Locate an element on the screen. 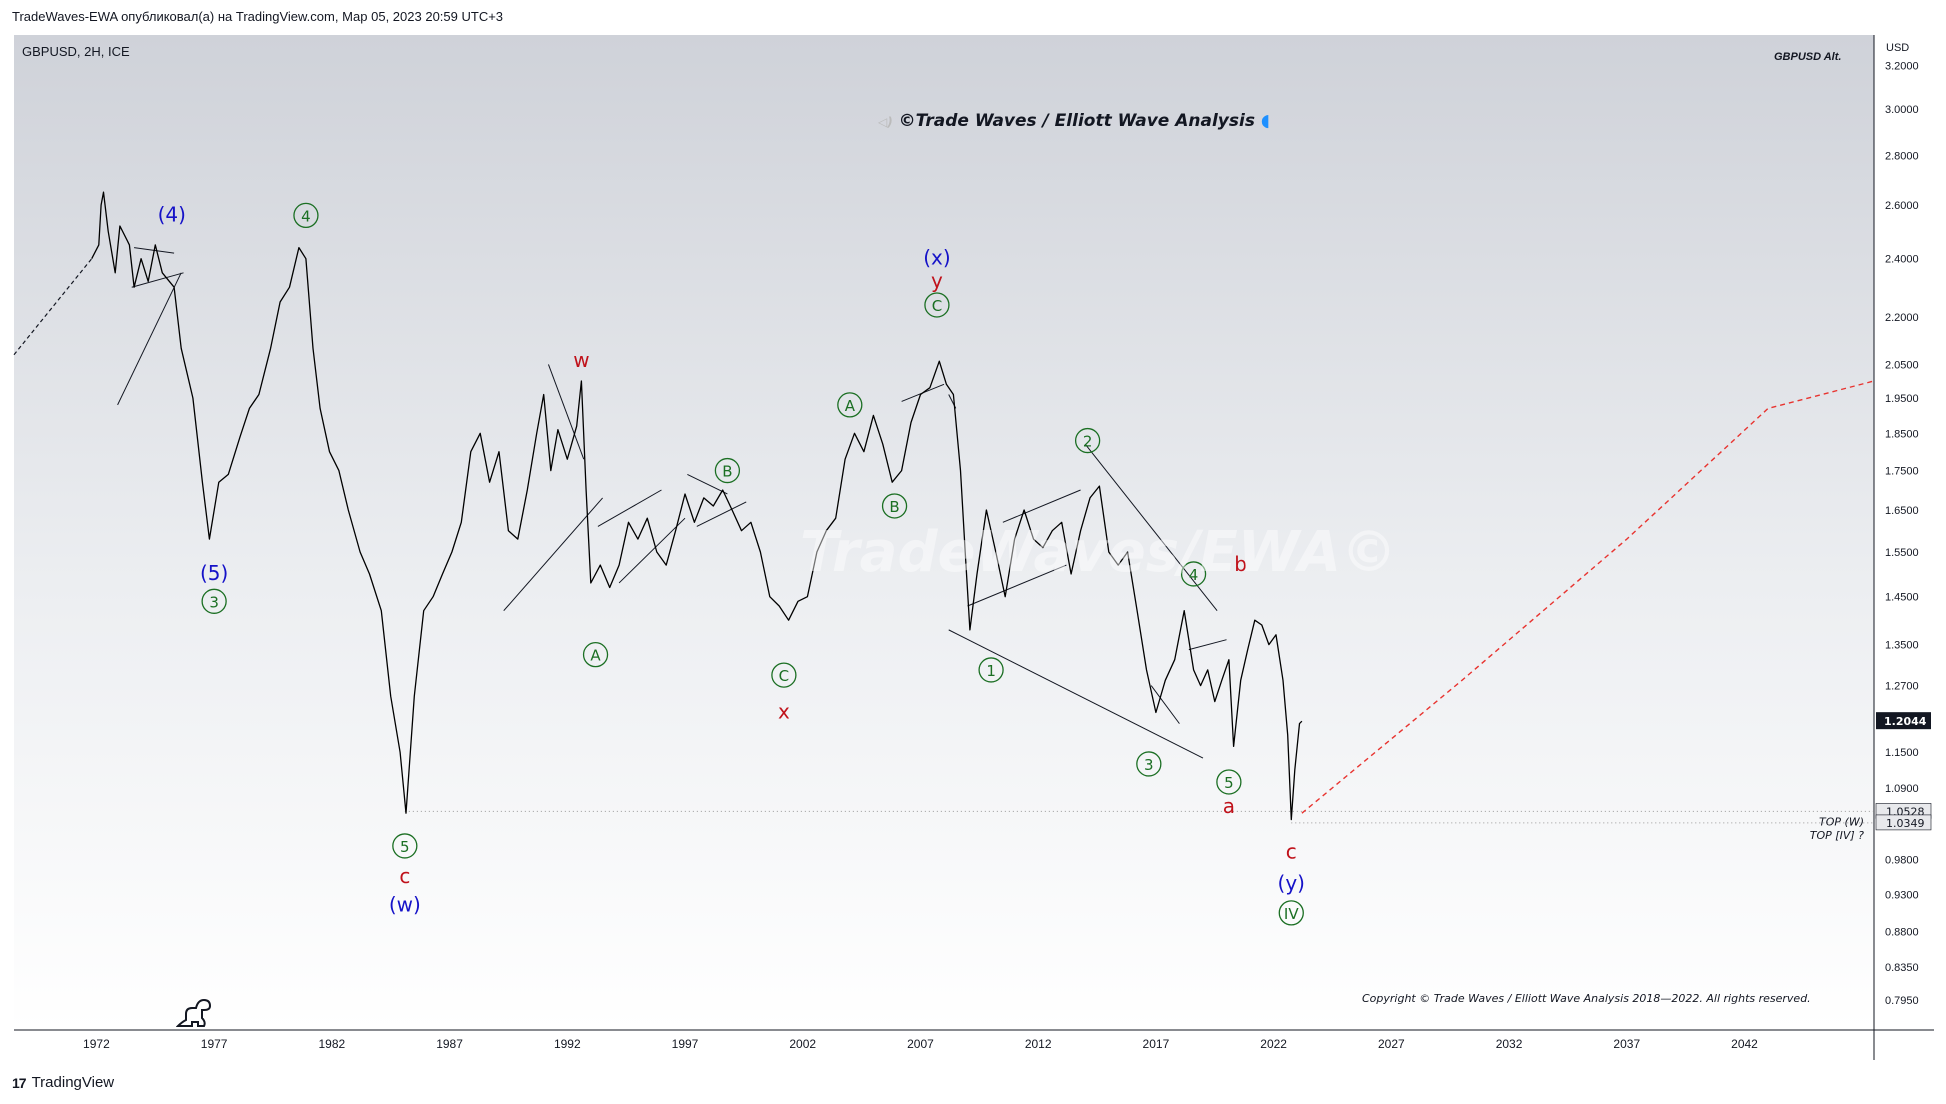 This screenshot has height=1104, width=1946. y-tick-label: 0.9300 is located at coordinates (1902, 896).